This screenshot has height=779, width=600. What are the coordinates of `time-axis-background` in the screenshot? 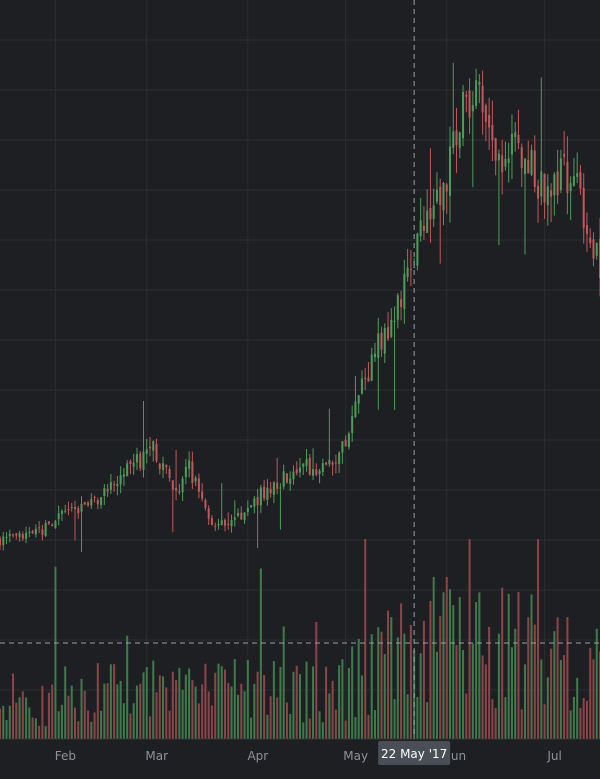 It's located at (300, 759).